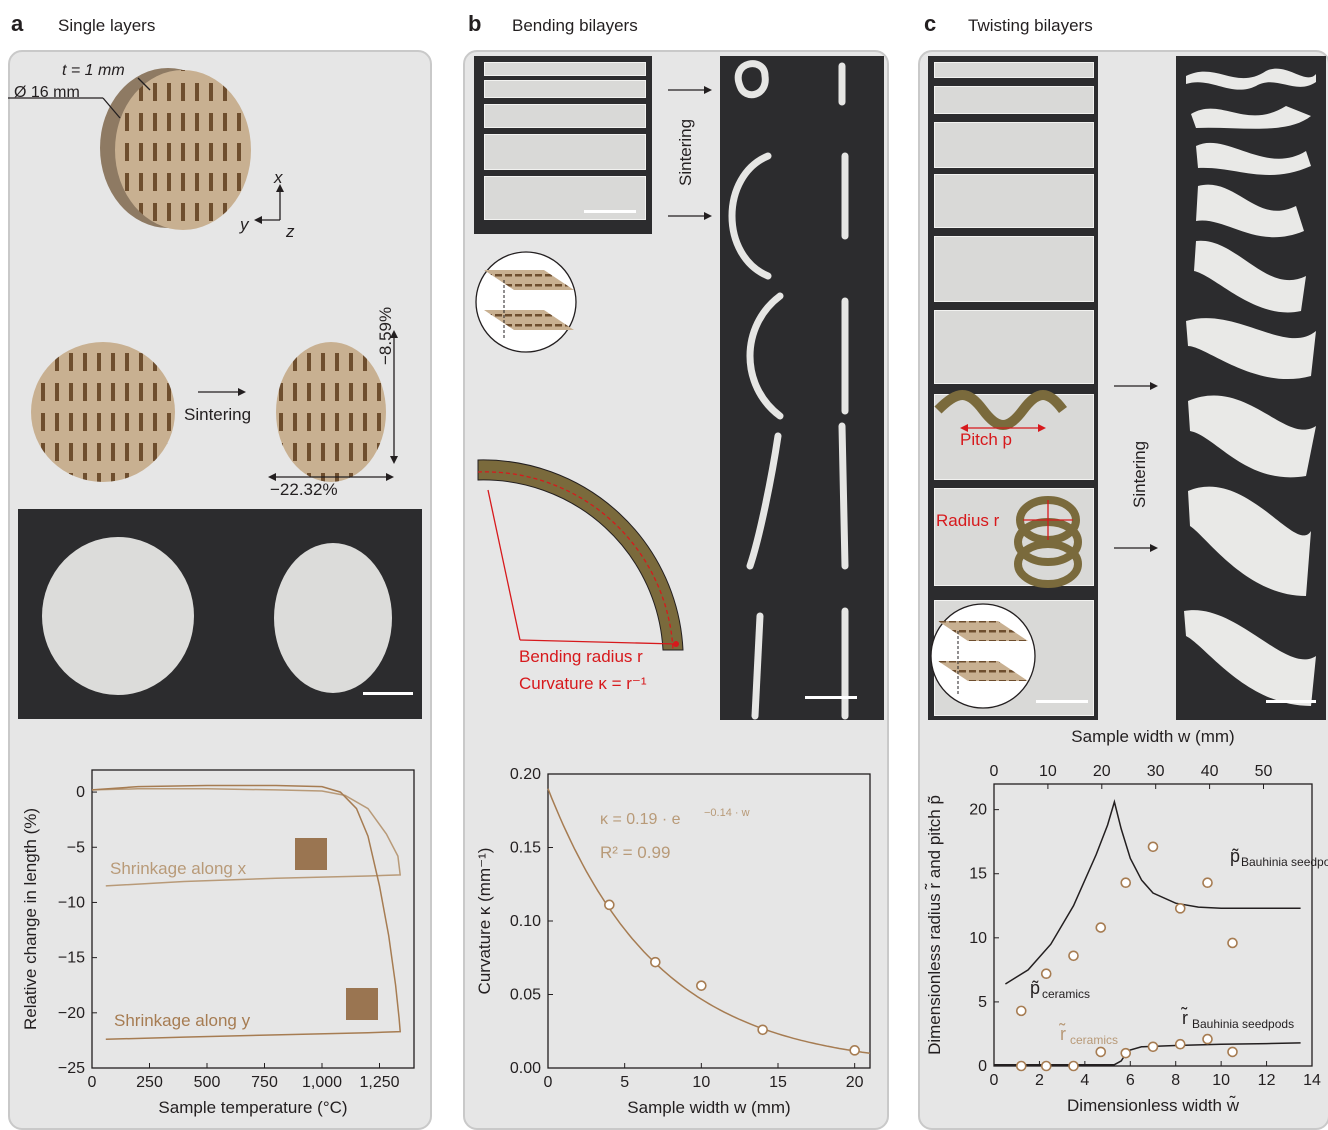  Describe the element at coordinates (1139, 474) in the screenshot. I see `sintering-label-c: Sintering` at that location.